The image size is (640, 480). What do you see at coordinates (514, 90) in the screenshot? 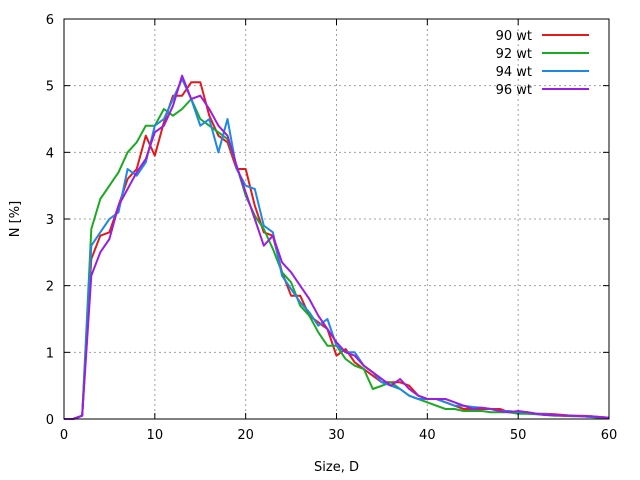
I see `legend-label: 96 wt` at bounding box center [514, 90].